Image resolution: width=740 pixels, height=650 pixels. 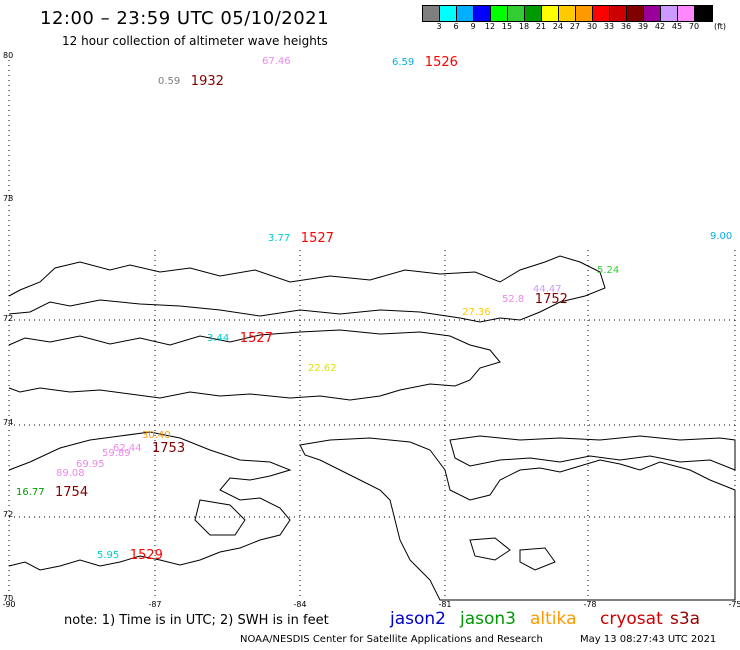 I want to click on swh-value-label: 89.08, so click(x=70, y=473).